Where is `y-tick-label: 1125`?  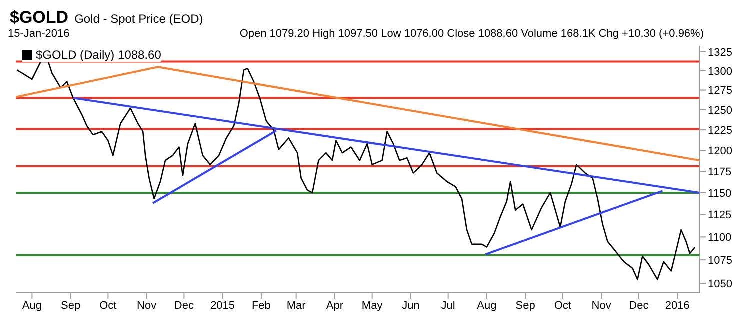
y-tick-label: 1125 is located at coordinates (720, 216).